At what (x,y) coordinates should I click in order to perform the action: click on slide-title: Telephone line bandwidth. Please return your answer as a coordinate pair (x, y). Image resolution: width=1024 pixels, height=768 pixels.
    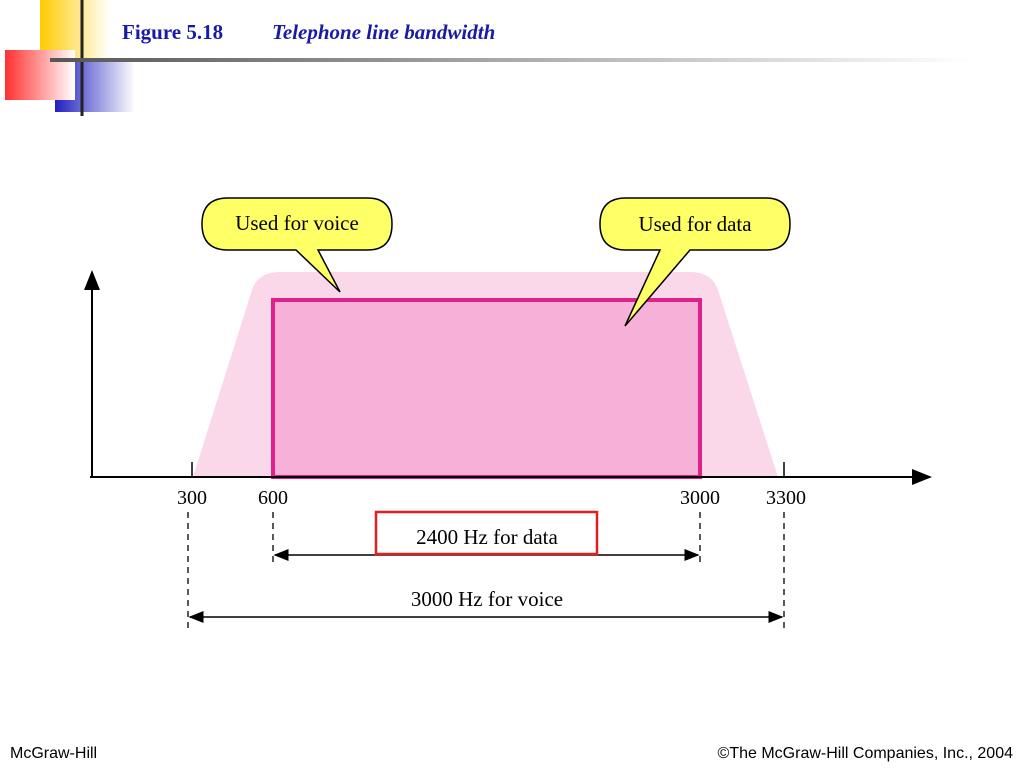
    Looking at the image, I should click on (383, 32).